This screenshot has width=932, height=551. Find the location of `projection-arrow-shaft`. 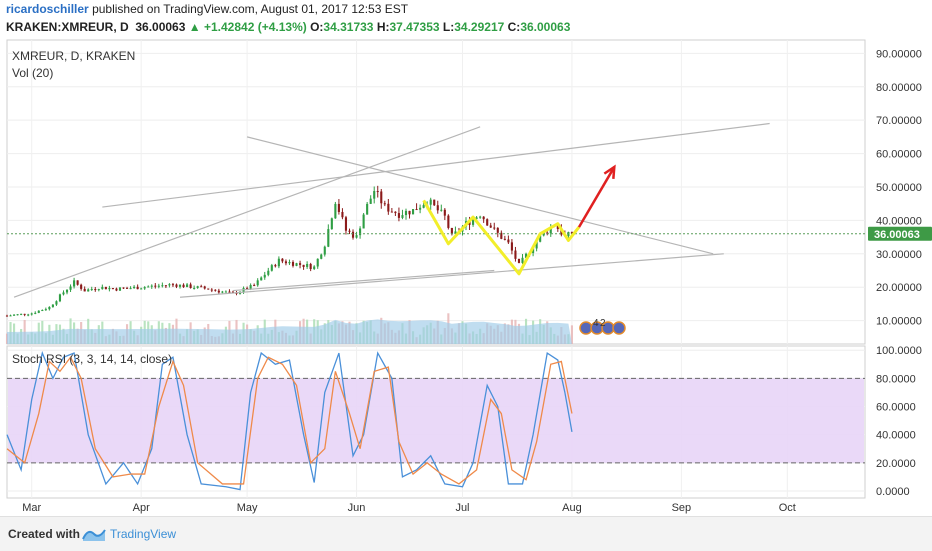

projection-arrow-shaft is located at coordinates (596, 197).